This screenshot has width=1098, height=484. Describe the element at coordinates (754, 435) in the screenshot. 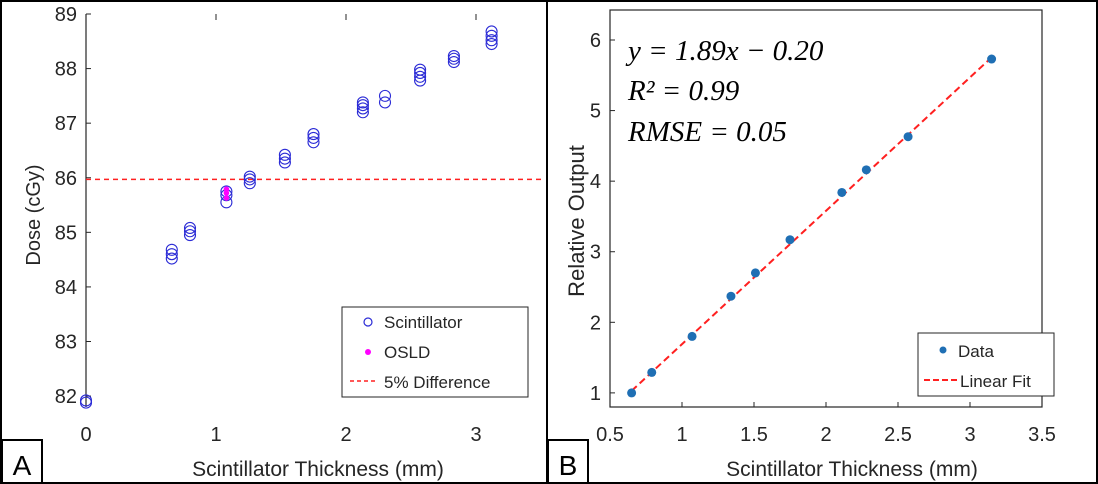

I see `x-tick-label: 1.5` at that location.